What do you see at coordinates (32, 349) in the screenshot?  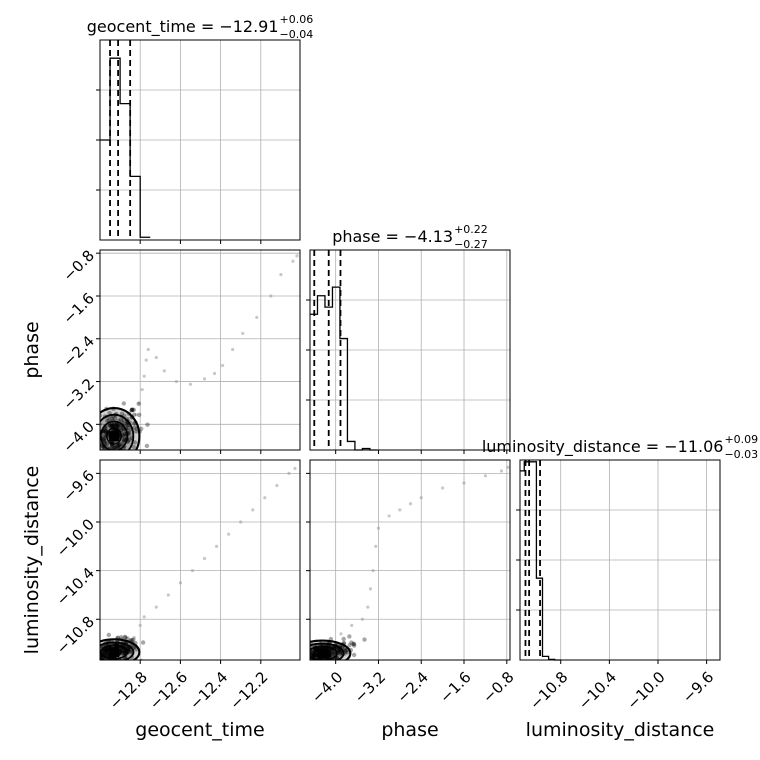 I see `y-axis-label-phase: phase` at bounding box center [32, 349].